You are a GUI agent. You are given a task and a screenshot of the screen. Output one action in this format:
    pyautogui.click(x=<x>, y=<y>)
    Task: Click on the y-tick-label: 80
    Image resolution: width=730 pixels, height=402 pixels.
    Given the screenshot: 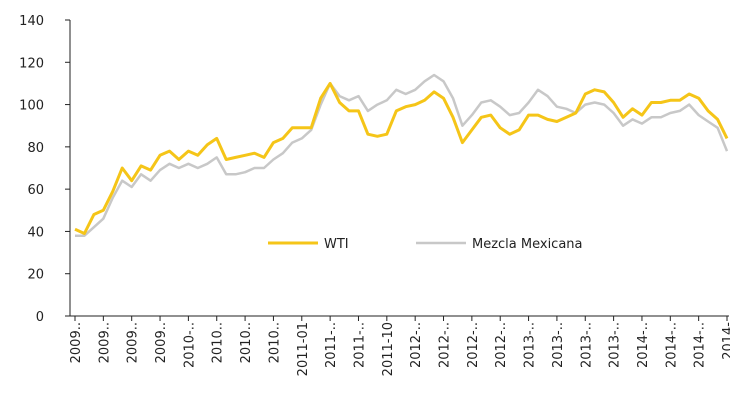 What is the action you would take?
    pyautogui.click(x=35, y=148)
    